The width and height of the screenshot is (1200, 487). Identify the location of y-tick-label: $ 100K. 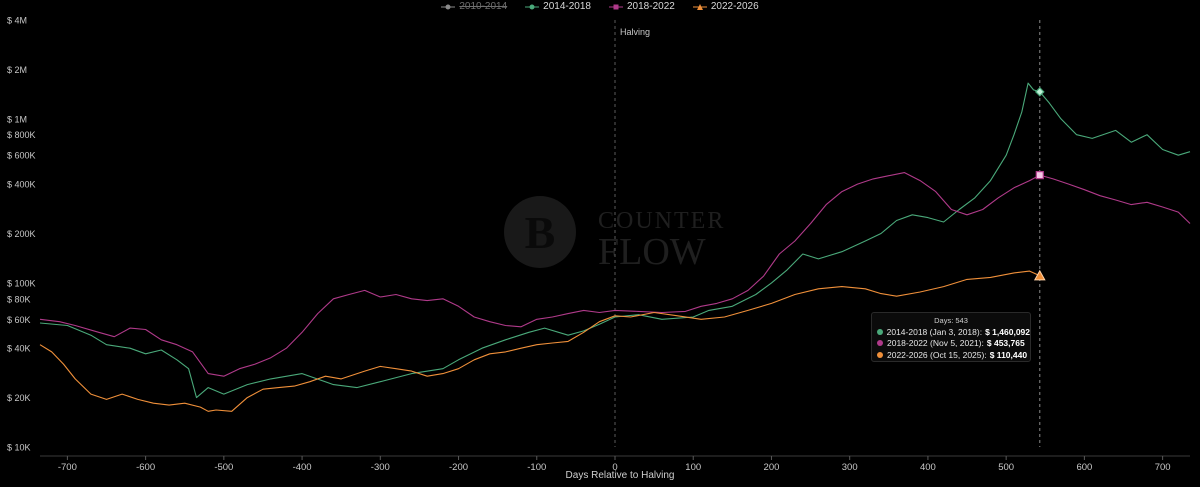
(21, 283).